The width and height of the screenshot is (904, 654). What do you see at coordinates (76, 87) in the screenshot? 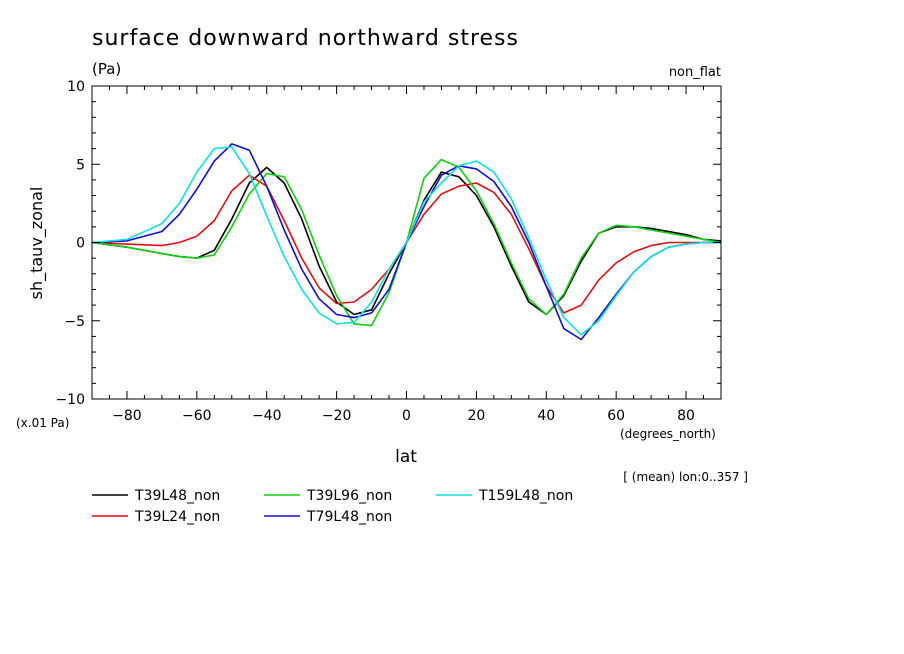
I see `y-tick-label: 10` at bounding box center [76, 87].